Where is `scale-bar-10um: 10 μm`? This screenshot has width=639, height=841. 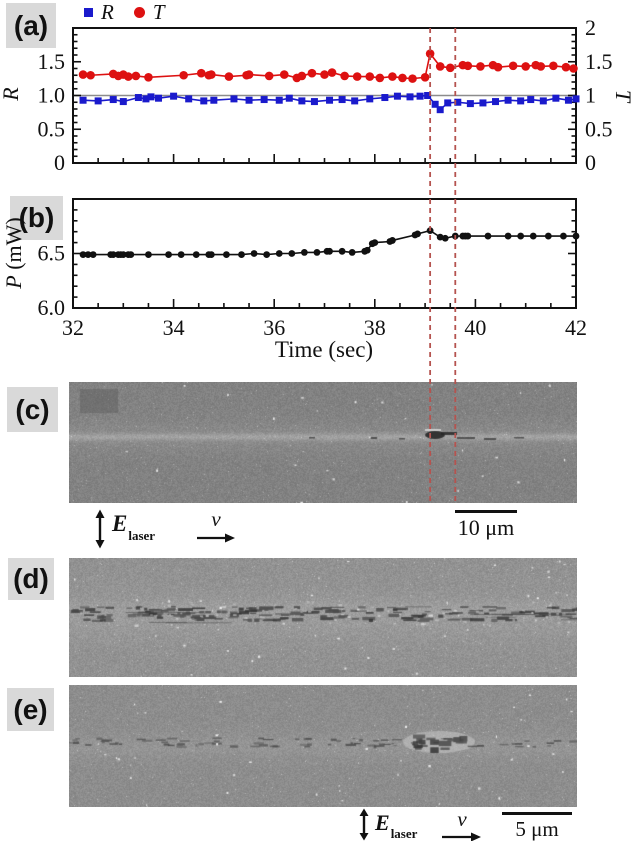 scale-bar-10um: 10 μm is located at coordinates (486, 524).